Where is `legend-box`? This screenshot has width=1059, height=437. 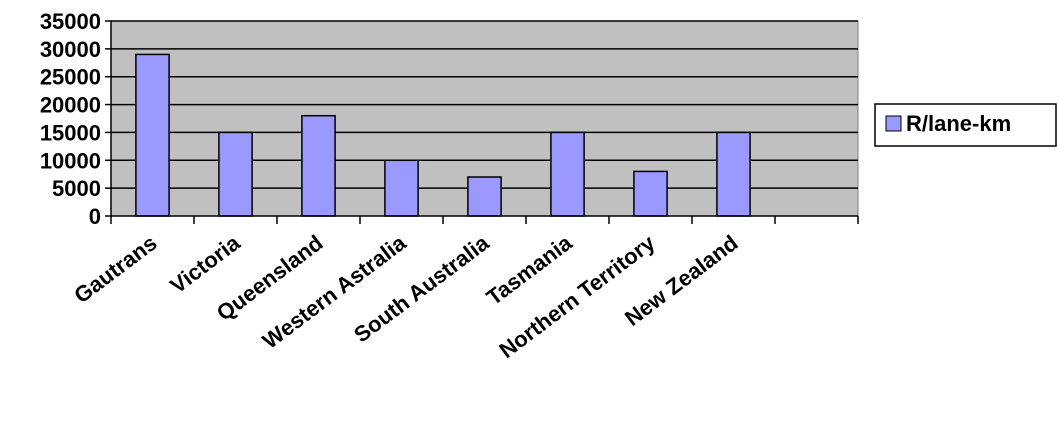 legend-box is located at coordinates (965, 125).